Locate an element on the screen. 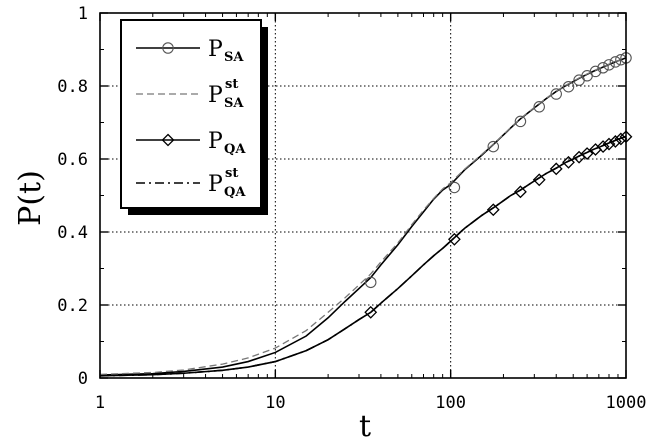  x-tick-label: 10 is located at coordinates (275, 403).